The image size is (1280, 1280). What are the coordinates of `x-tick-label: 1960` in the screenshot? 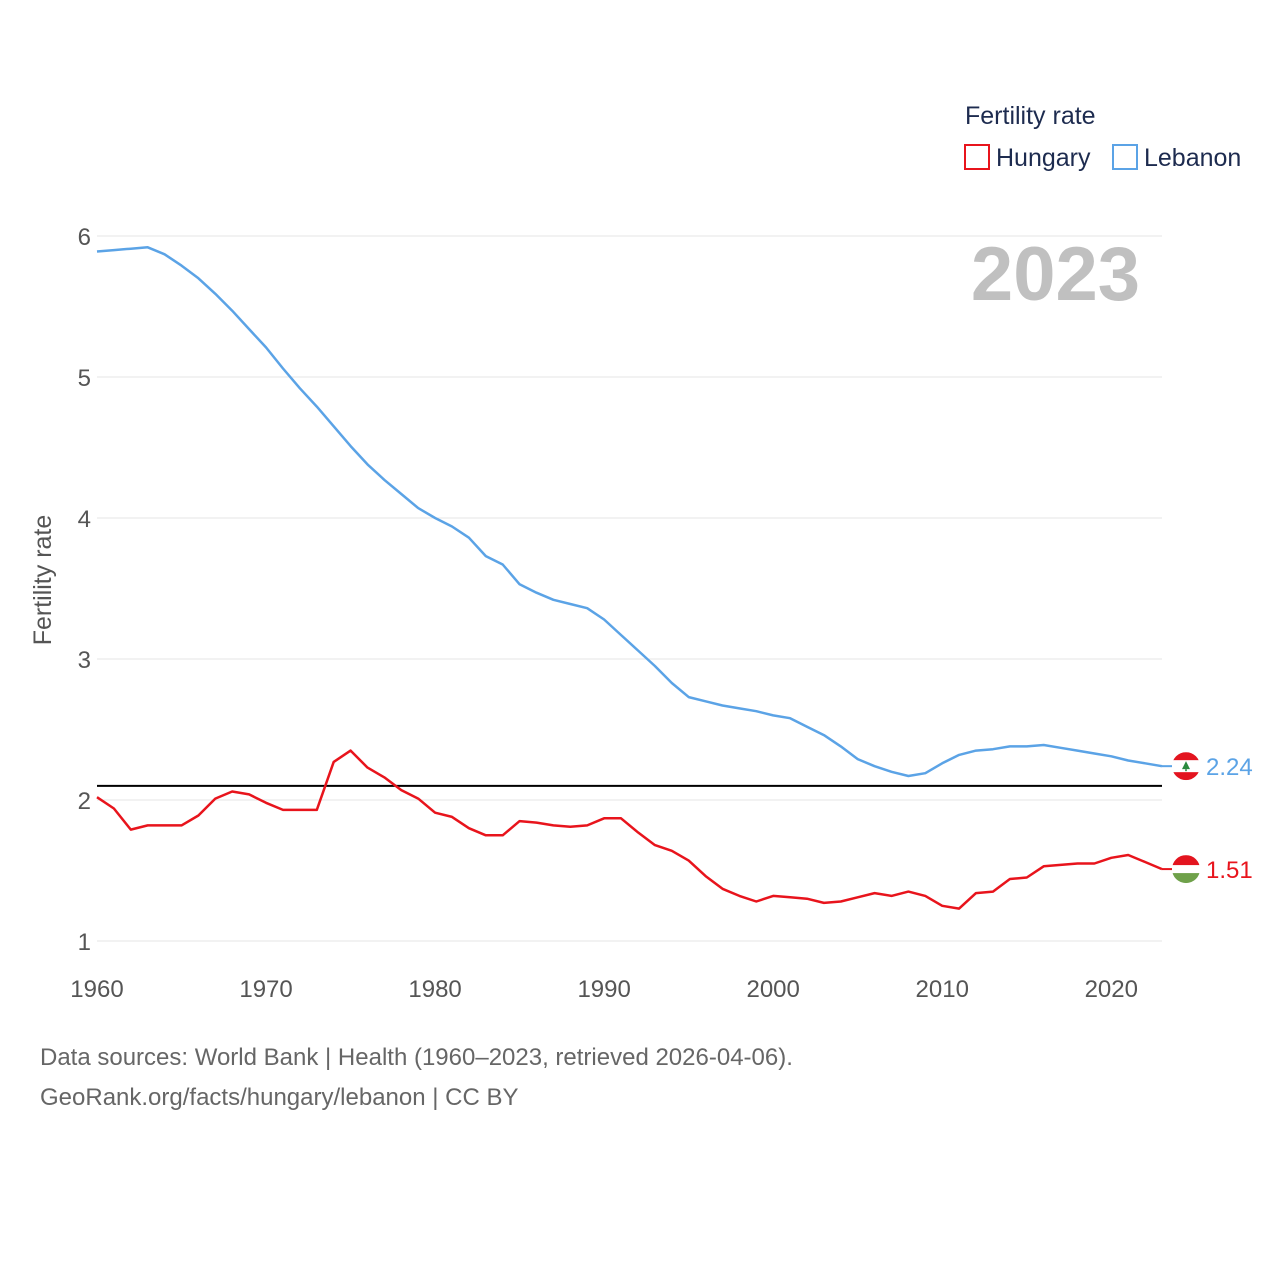 It's located at (96, 989).